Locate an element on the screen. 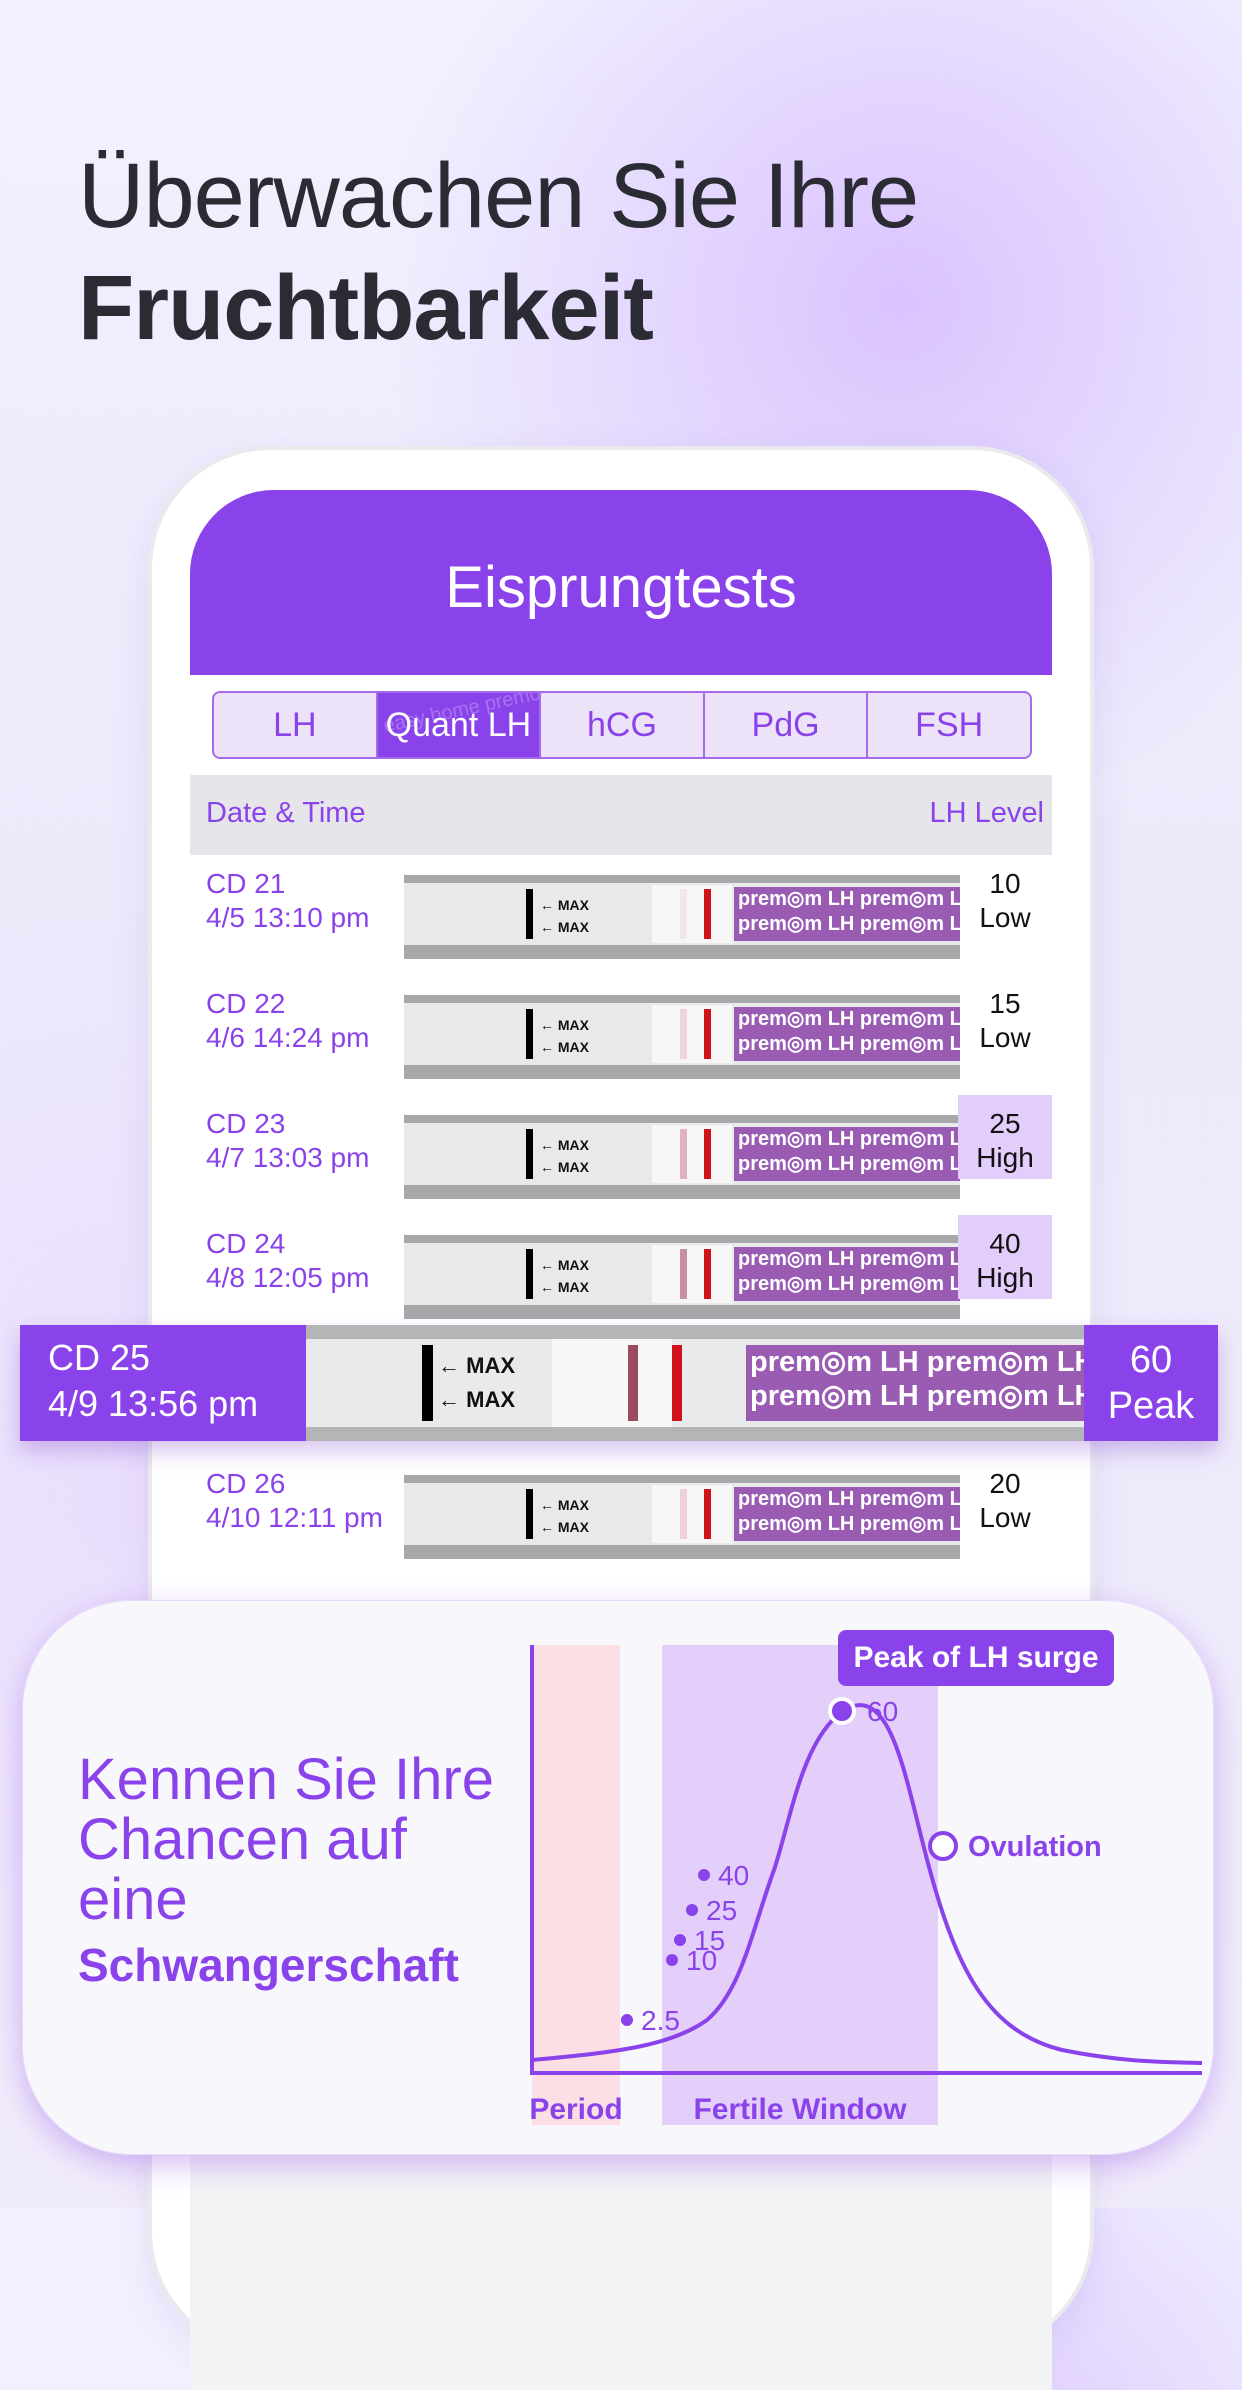 This screenshot has width=1242, height=2390. datetime: 4/9 13:56 pm is located at coordinates (153, 1403).